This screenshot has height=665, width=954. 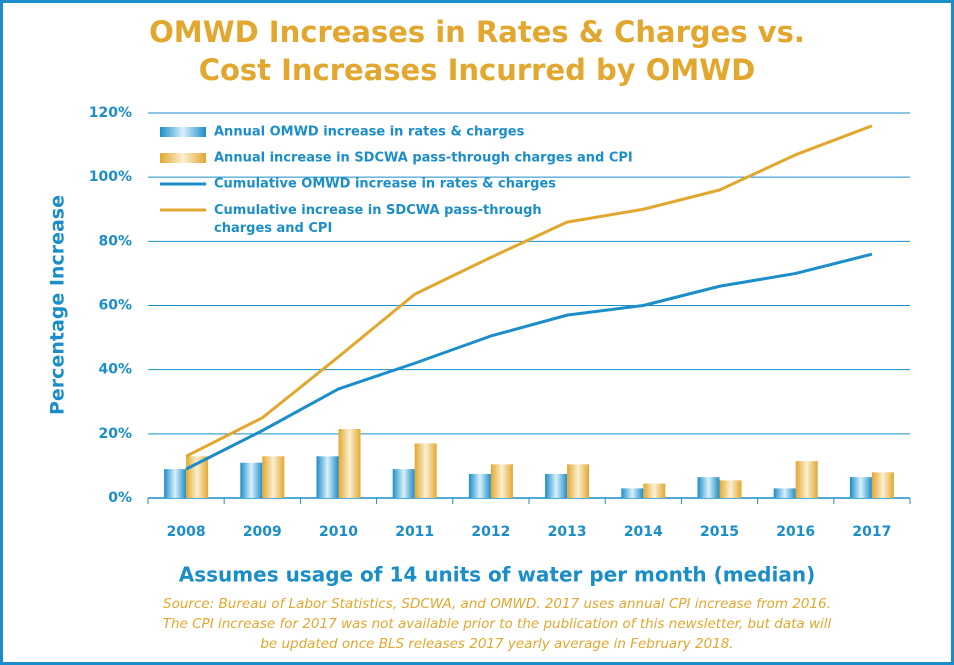 What do you see at coordinates (120, 498) in the screenshot?
I see `y-tick-label: 0%` at bounding box center [120, 498].